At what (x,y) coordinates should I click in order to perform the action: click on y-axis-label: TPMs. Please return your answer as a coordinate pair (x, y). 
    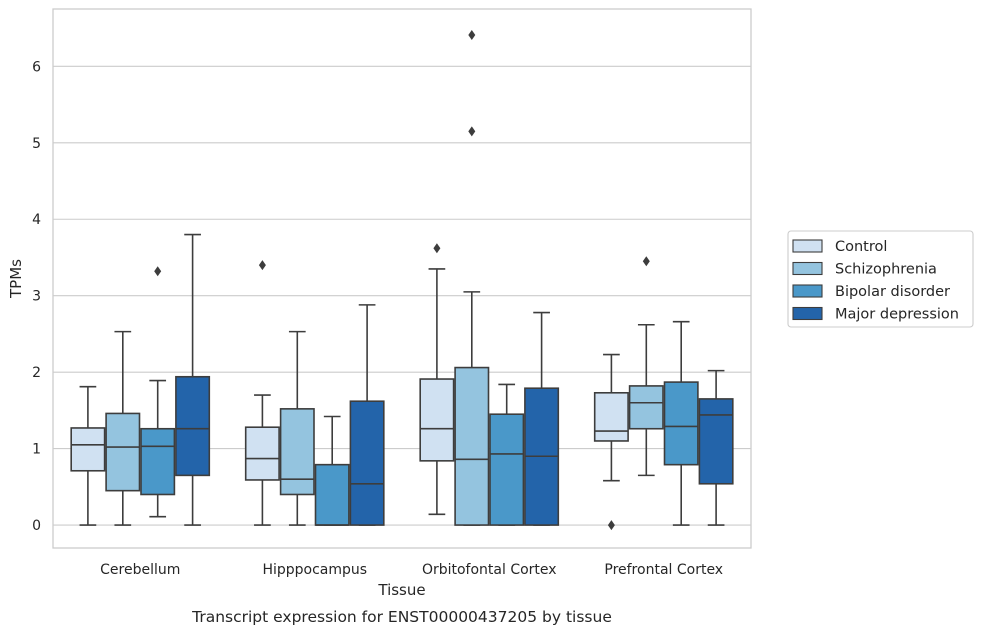
    Looking at the image, I should click on (16, 279).